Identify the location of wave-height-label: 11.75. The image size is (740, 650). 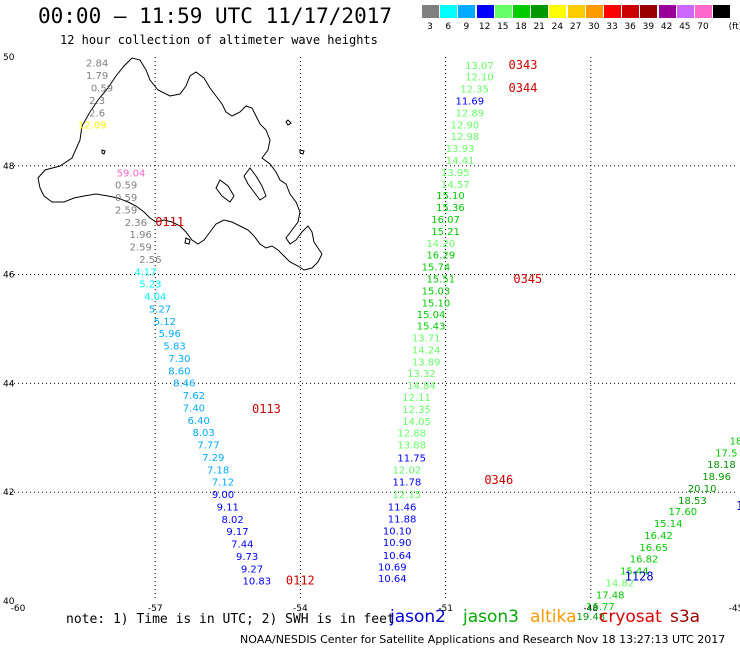
(411, 458).